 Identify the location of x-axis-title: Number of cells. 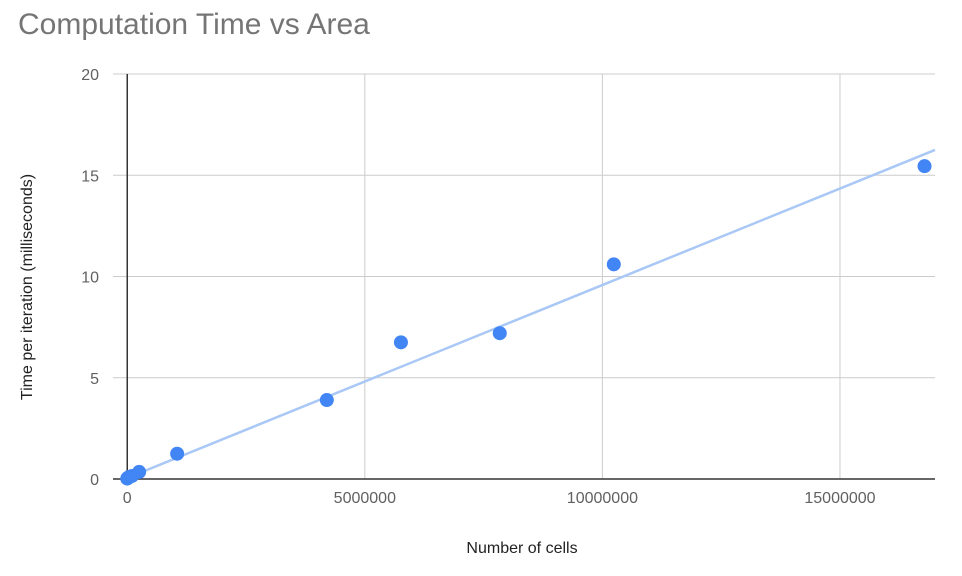
(521, 548).